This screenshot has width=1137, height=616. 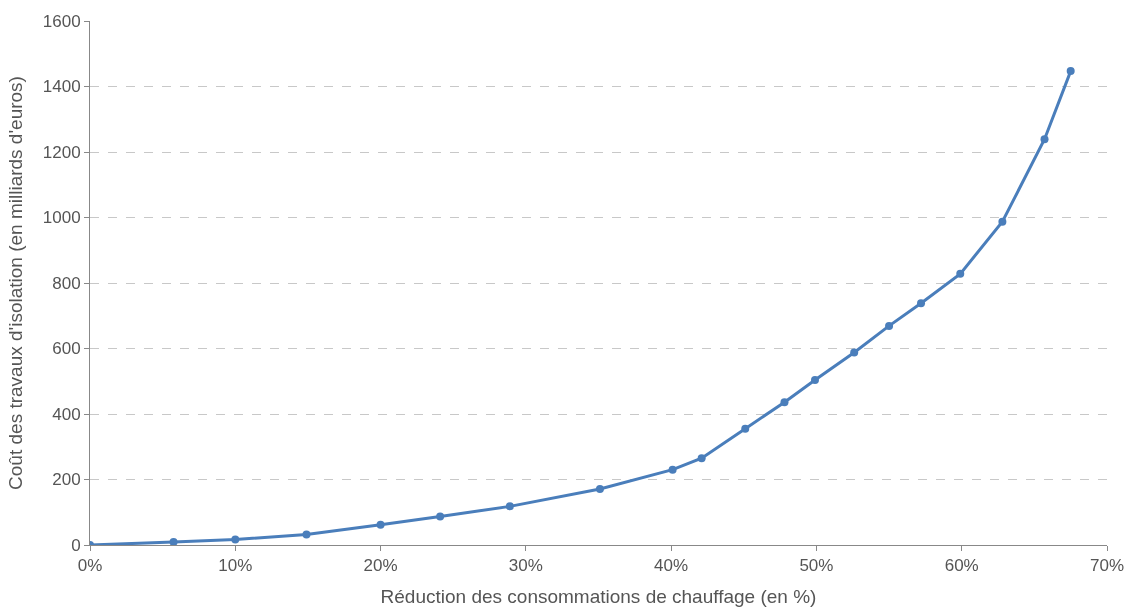 I want to click on y-tick-label: 1400, so click(x=61, y=87).